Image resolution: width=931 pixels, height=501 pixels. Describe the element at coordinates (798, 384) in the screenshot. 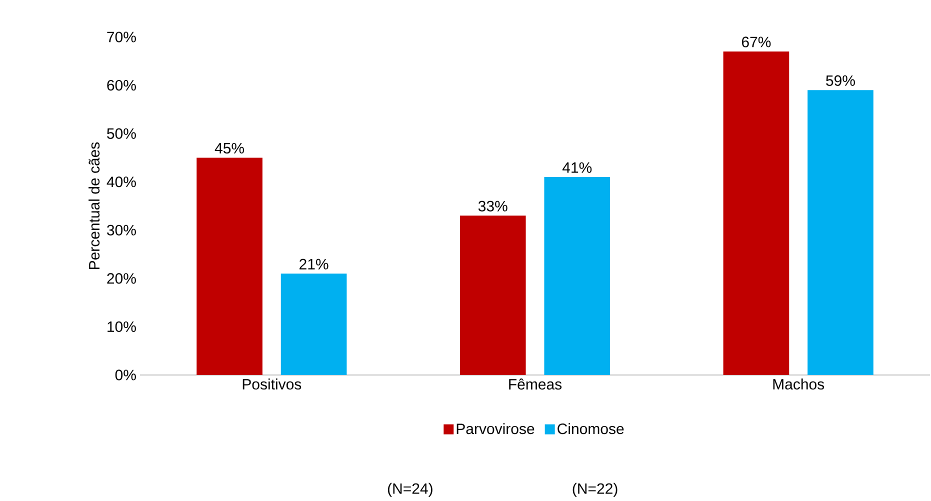

I see `x-tick-label: Machos` at that location.